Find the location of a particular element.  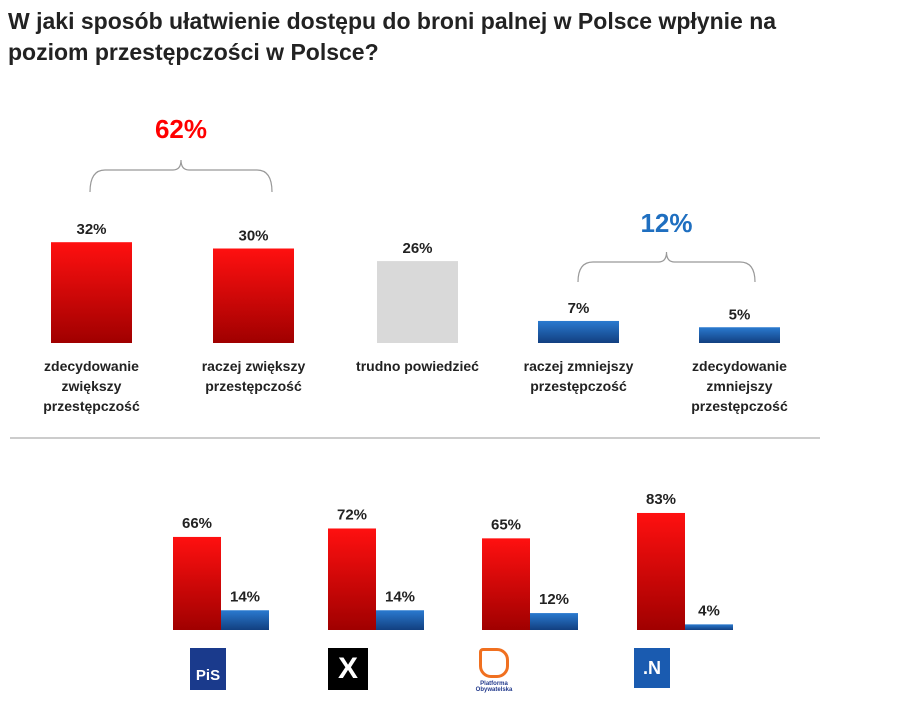

party-value-label: 83% is located at coordinates (661, 499).